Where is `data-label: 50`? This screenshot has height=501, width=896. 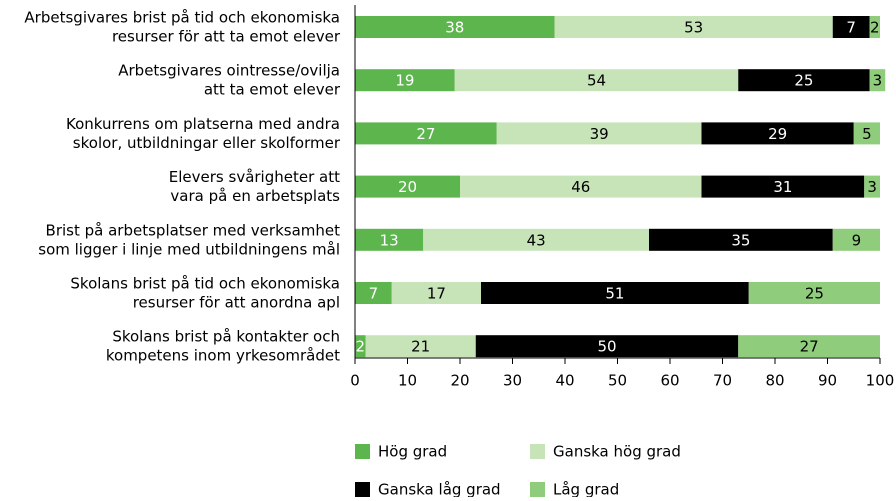 data-label: 50 is located at coordinates (606, 347).